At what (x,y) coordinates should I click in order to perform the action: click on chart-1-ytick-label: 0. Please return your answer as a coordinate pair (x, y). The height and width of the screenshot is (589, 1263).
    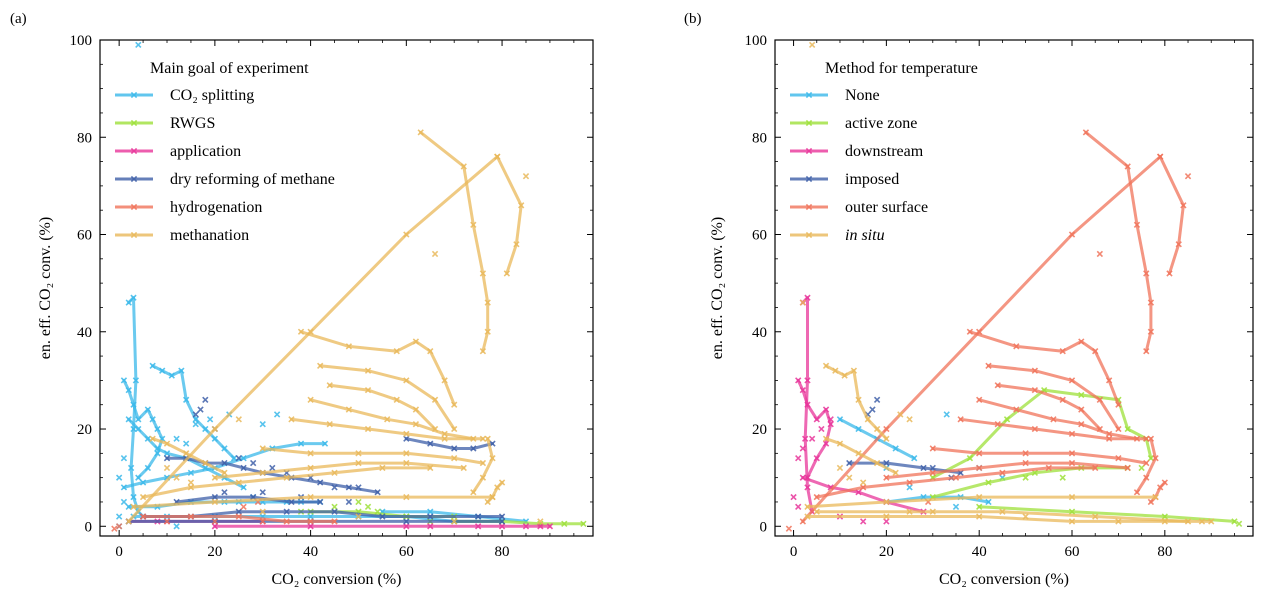
    Looking at the image, I should click on (764, 527).